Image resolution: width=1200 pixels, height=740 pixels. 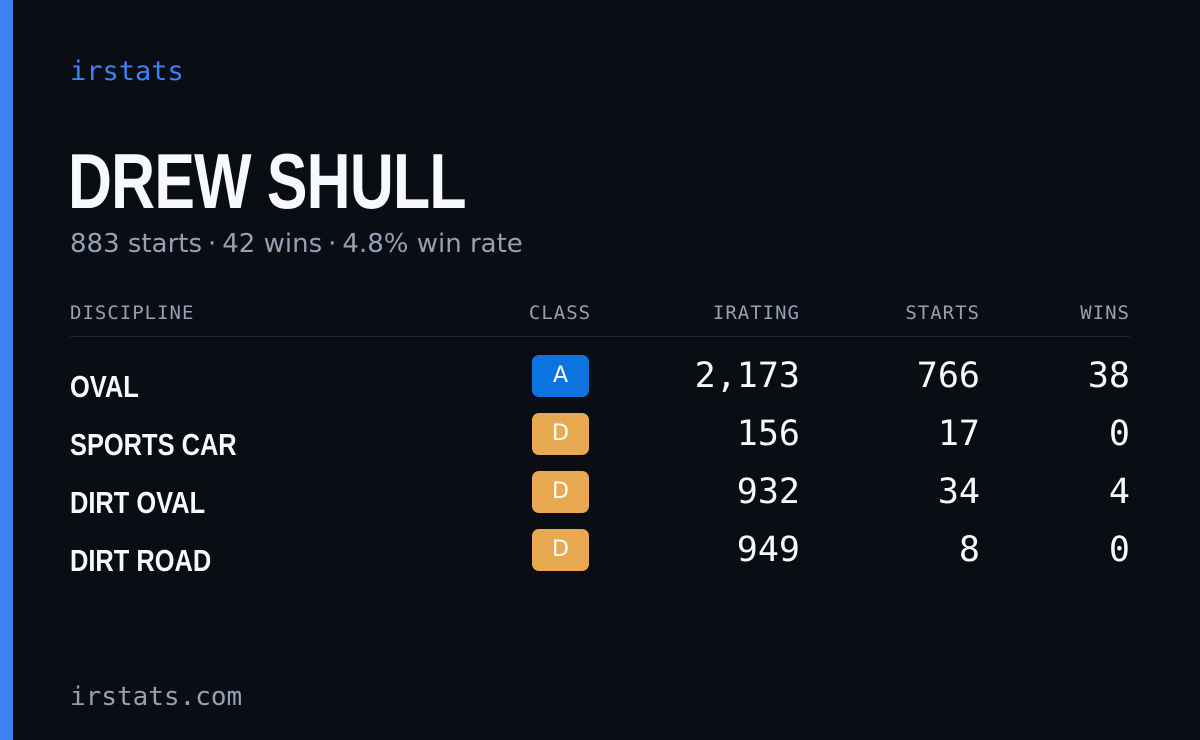 What do you see at coordinates (560, 376) in the screenshot?
I see `class-badge: A` at bounding box center [560, 376].